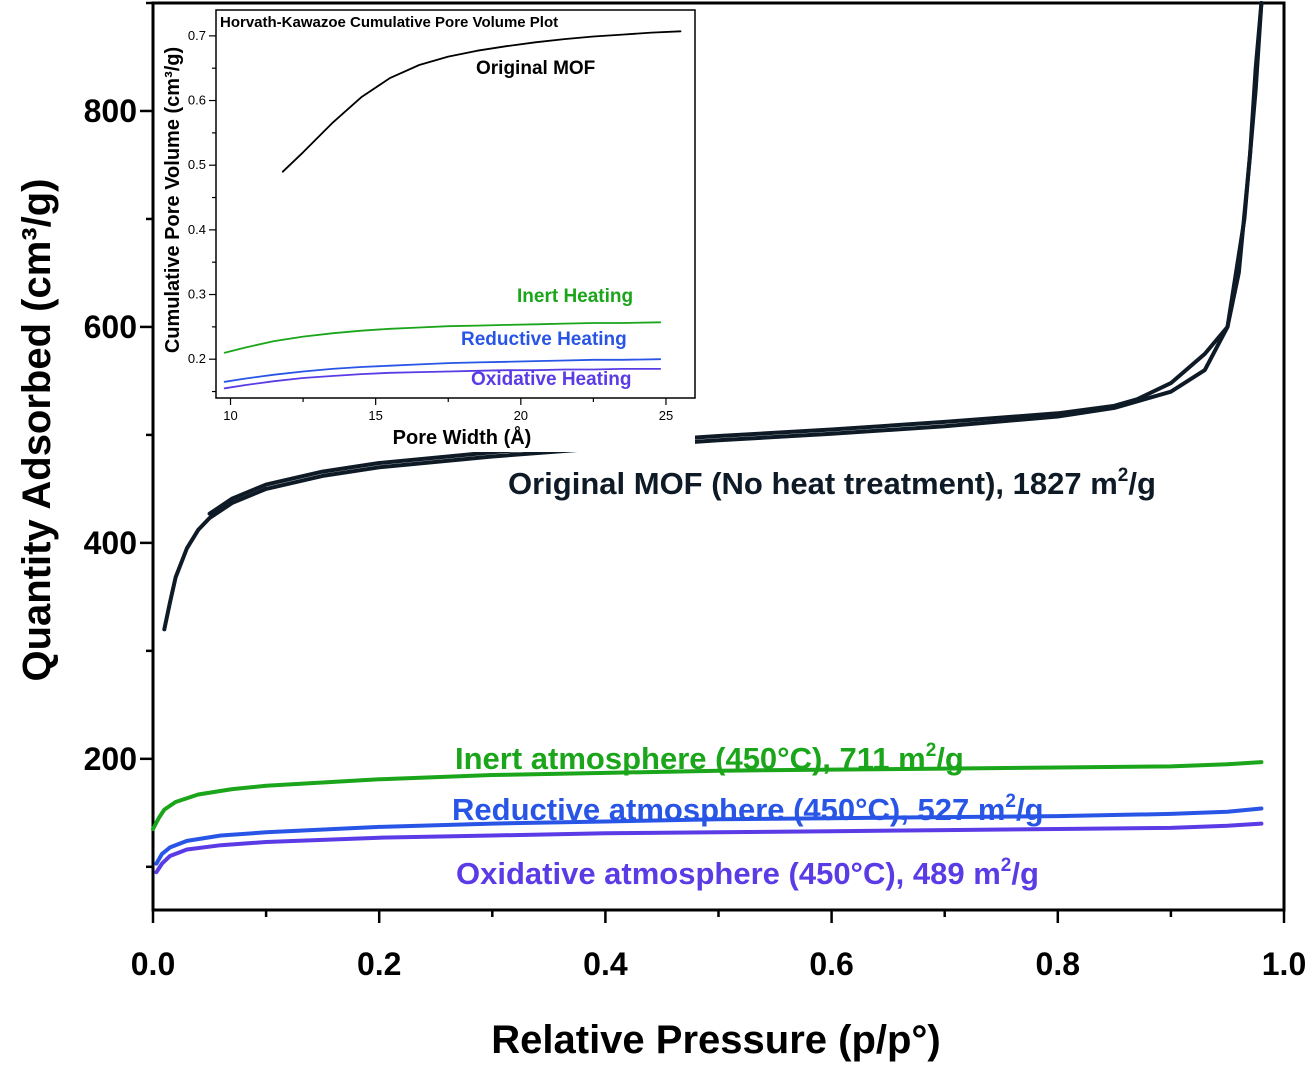 This screenshot has height=1065, width=1311. I want to click on main-x-tick-label: 0.2, so click(379, 964).